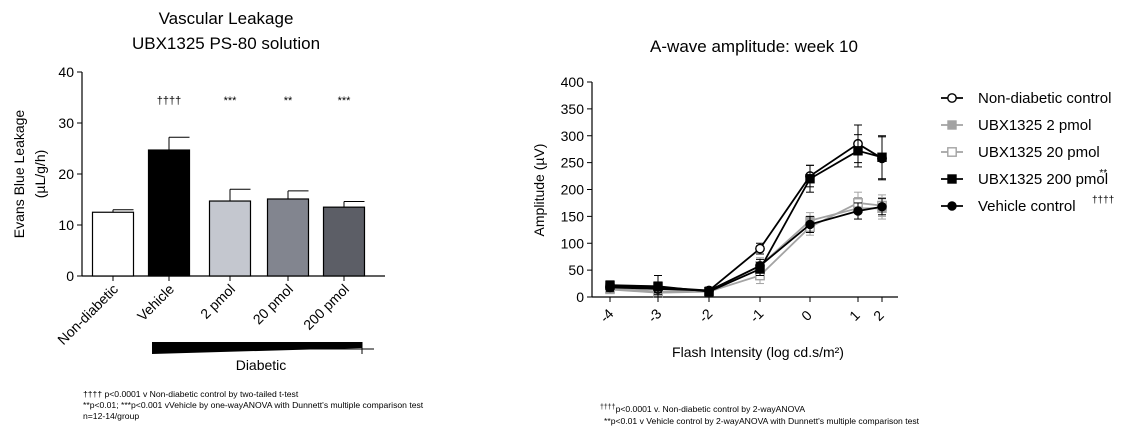 The height and width of the screenshot is (432, 1141). I want to click on line-y-tick-label: 250, so click(573, 163).